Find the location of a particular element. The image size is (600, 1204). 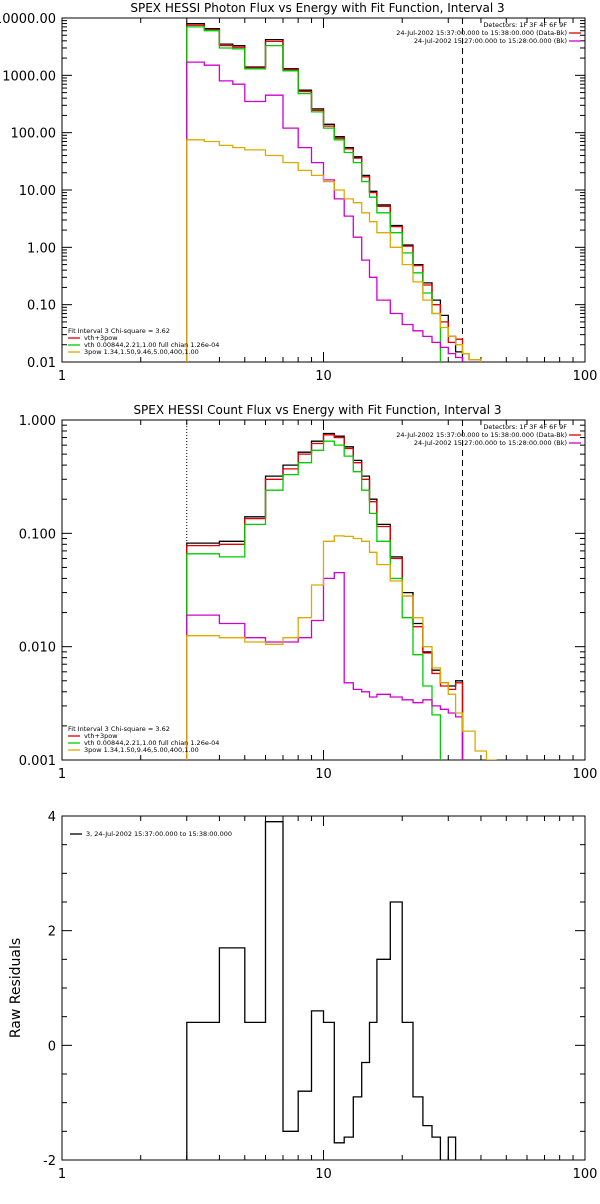

y-tick-label: 0.001 is located at coordinates (37, 761).